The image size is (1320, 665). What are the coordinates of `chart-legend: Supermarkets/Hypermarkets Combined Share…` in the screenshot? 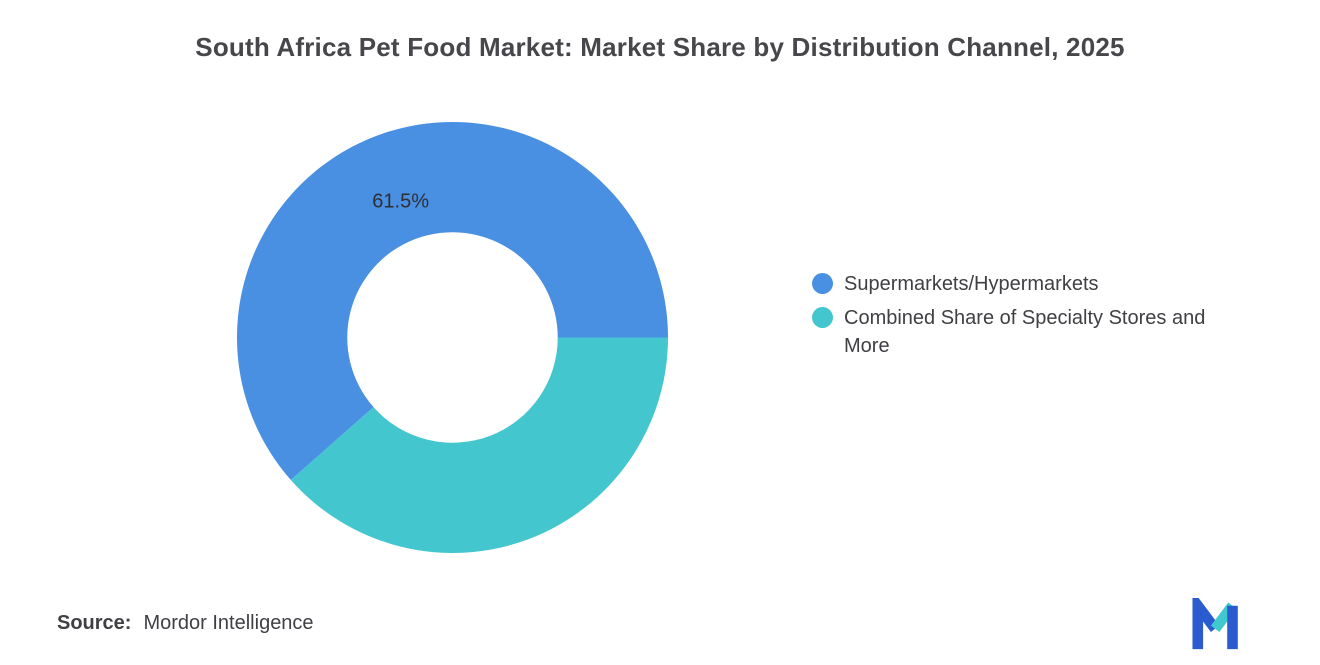 It's located at (1034, 315).